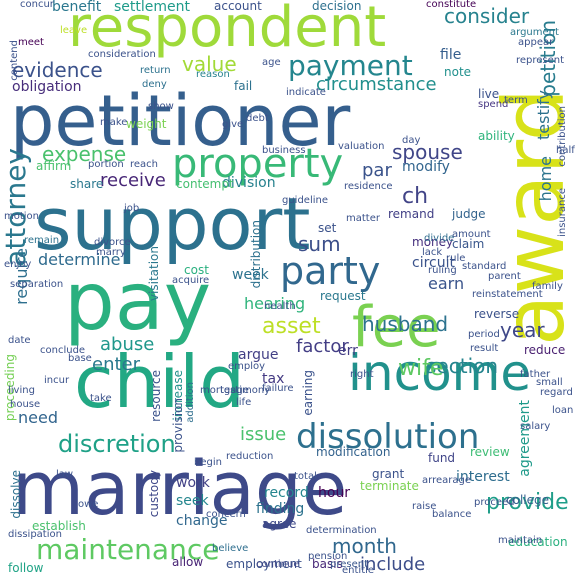  I want to click on word-indicate: indicate, so click(306, 92).